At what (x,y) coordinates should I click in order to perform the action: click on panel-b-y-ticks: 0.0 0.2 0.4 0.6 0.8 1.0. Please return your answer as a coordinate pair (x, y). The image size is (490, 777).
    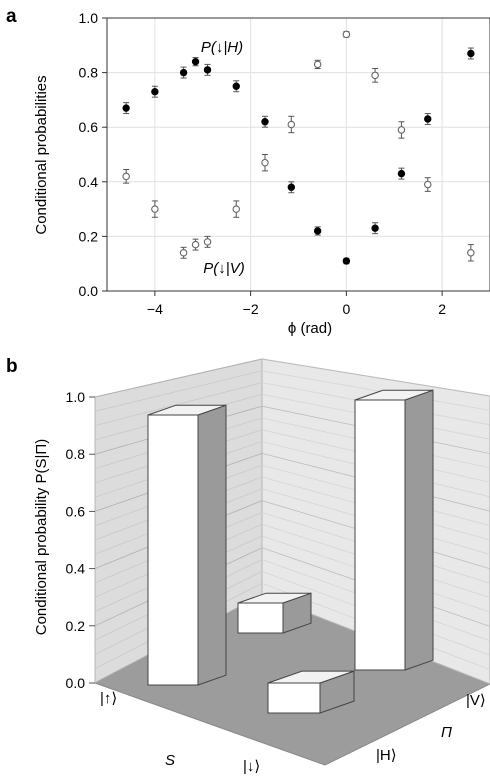
    Looking at the image, I should click on (80, 540).